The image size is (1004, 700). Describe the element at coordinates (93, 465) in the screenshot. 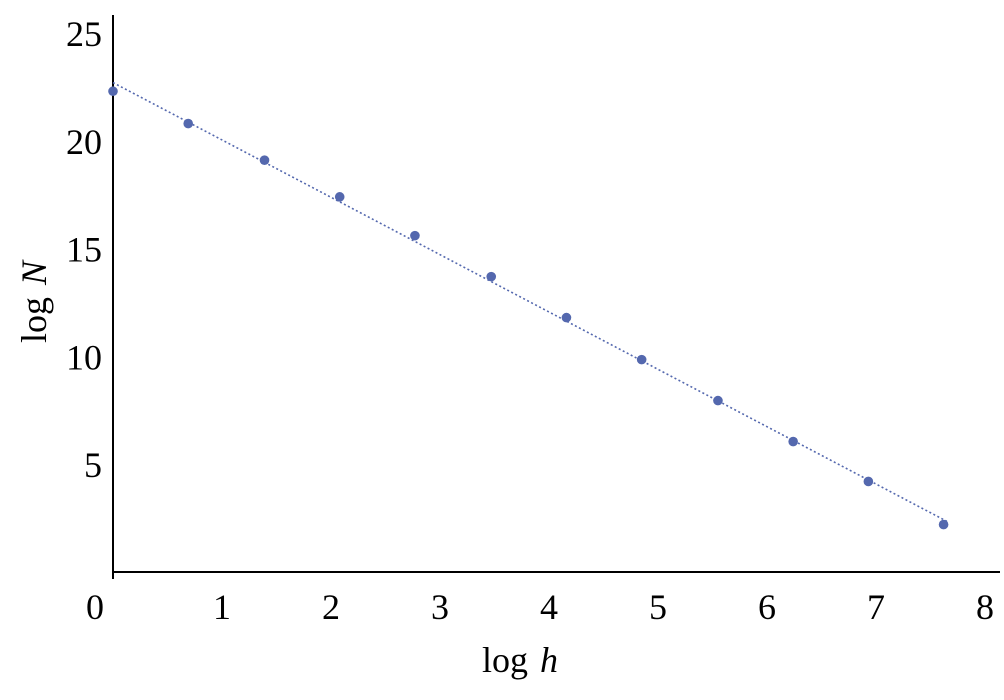

I see `y-tick-label: 5` at that location.